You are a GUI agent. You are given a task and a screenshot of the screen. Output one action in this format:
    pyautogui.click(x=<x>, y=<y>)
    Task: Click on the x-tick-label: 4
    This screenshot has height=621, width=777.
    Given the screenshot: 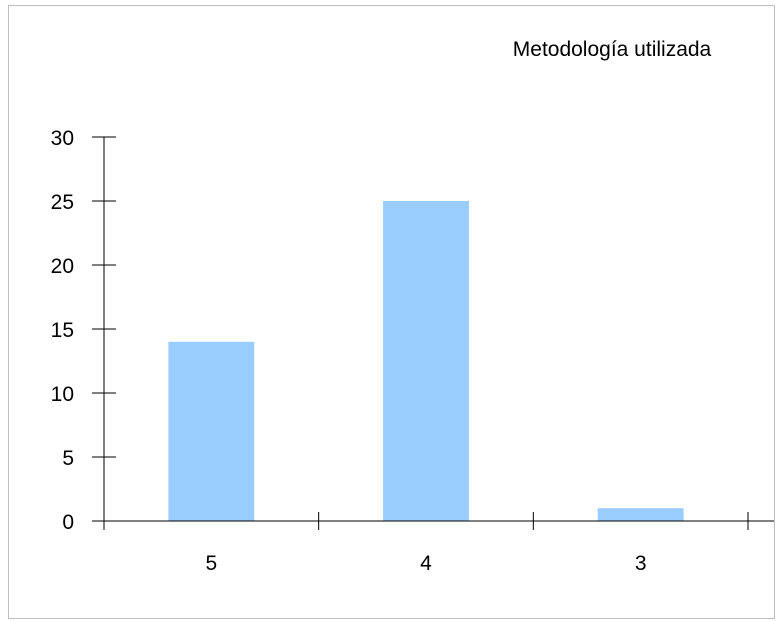 What is the action you would take?
    pyautogui.click(x=426, y=563)
    